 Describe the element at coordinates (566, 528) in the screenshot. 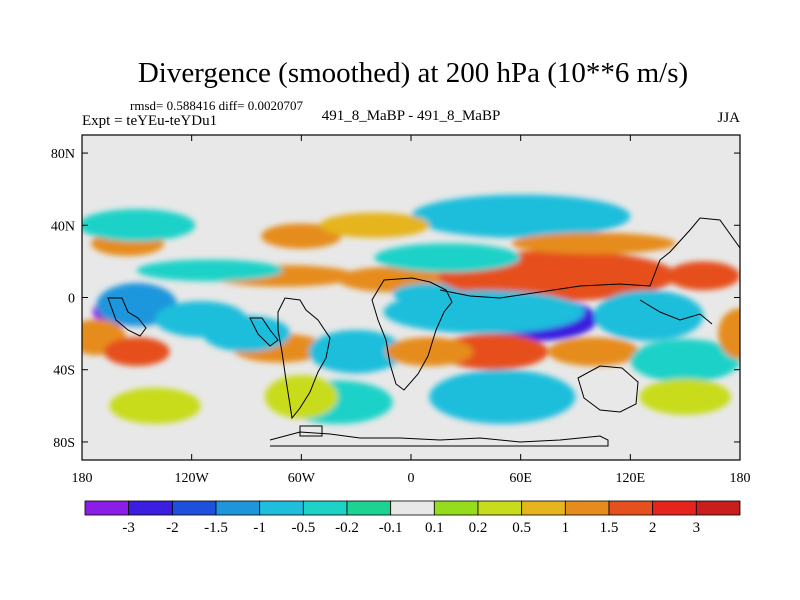

I see `colorbar-label-10: 1` at that location.